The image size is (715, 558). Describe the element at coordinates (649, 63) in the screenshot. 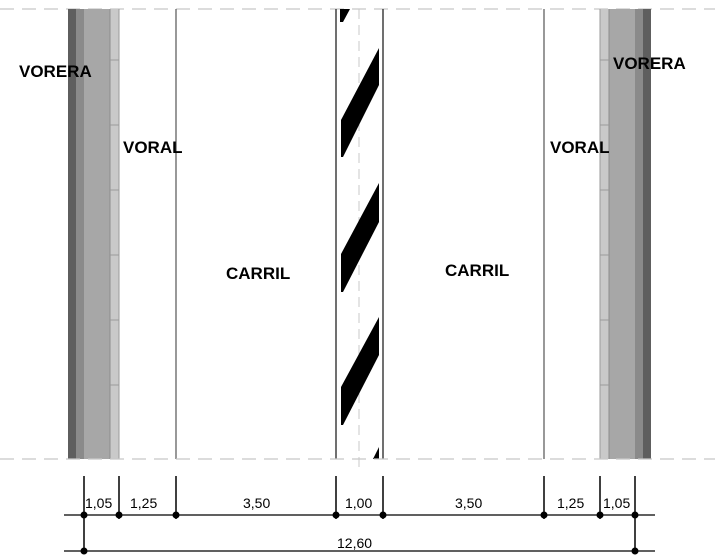

I see `label-right-sidewalk: VORERA` at that location.